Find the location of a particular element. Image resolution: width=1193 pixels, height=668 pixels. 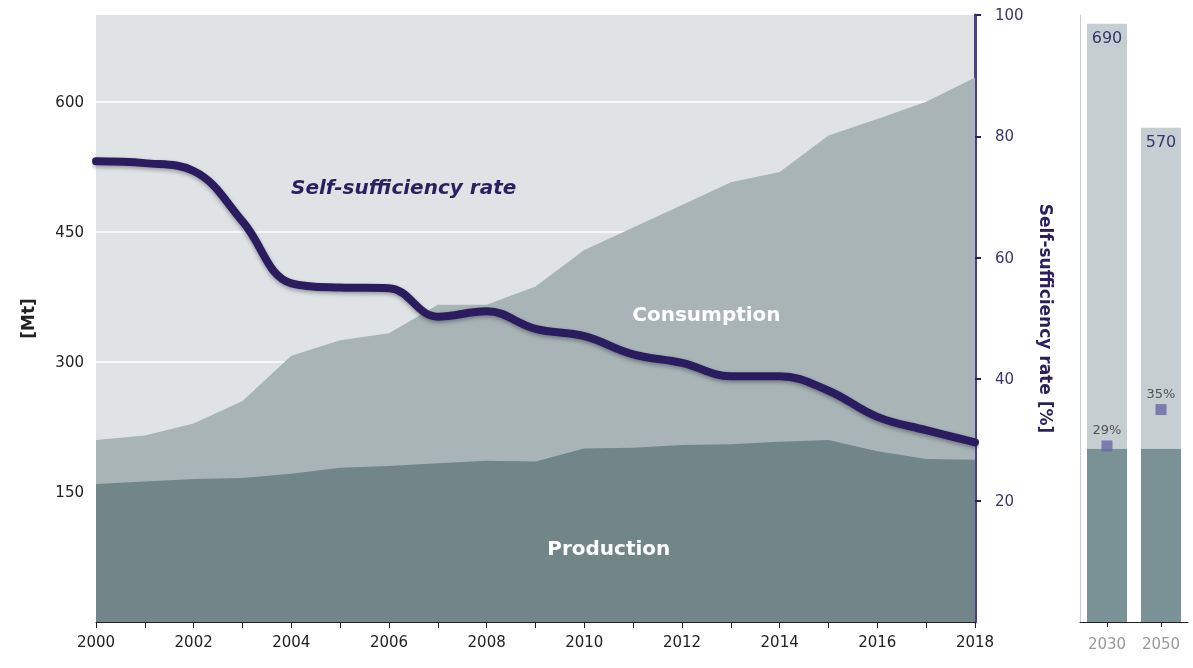

x-tick-label: 2006 is located at coordinates (389, 641).